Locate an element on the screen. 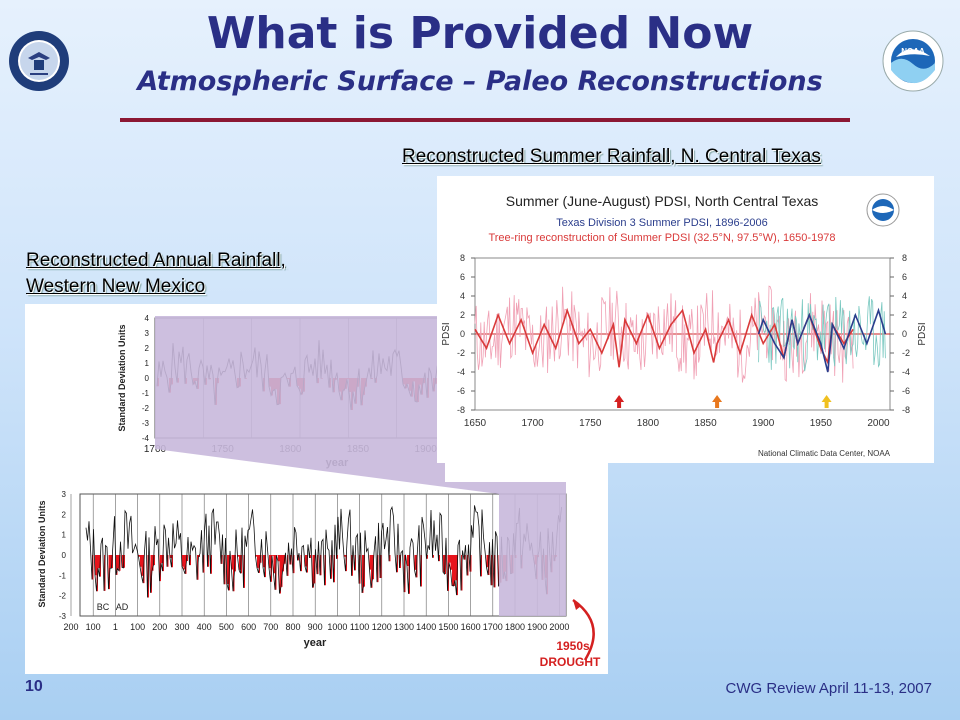 This screenshot has width=960, height=720. noaa-small-logo-icon is located at coordinates (883, 210).